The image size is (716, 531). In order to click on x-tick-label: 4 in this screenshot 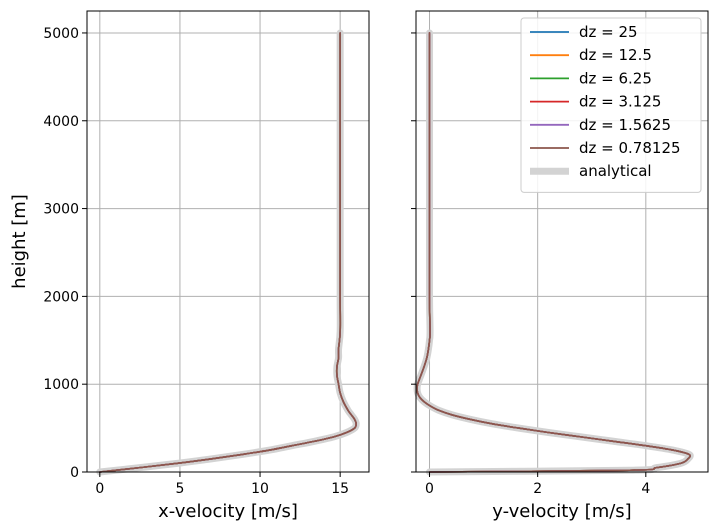, I will do `click(645, 489)`.